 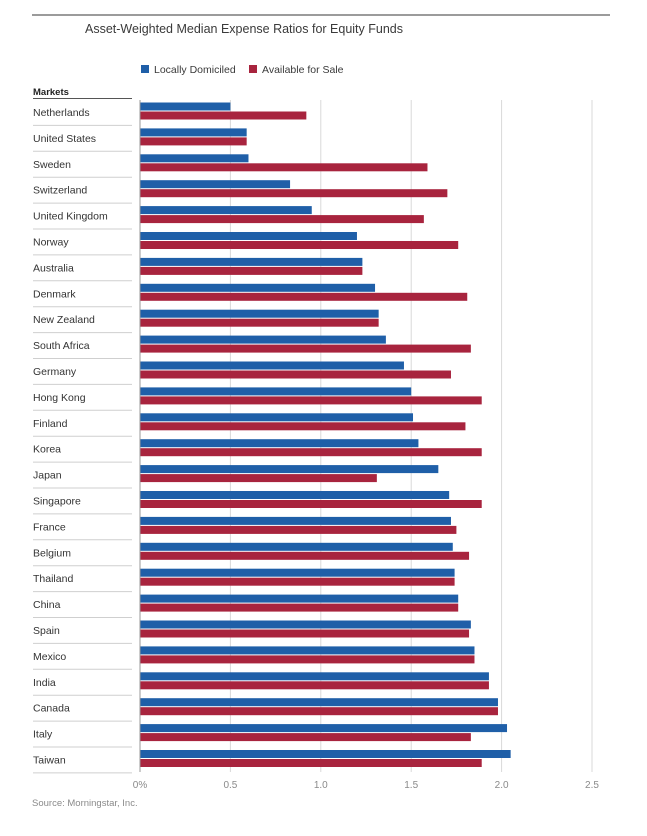 I want to click on category-label-4: United Kingdom, so click(x=70, y=217).